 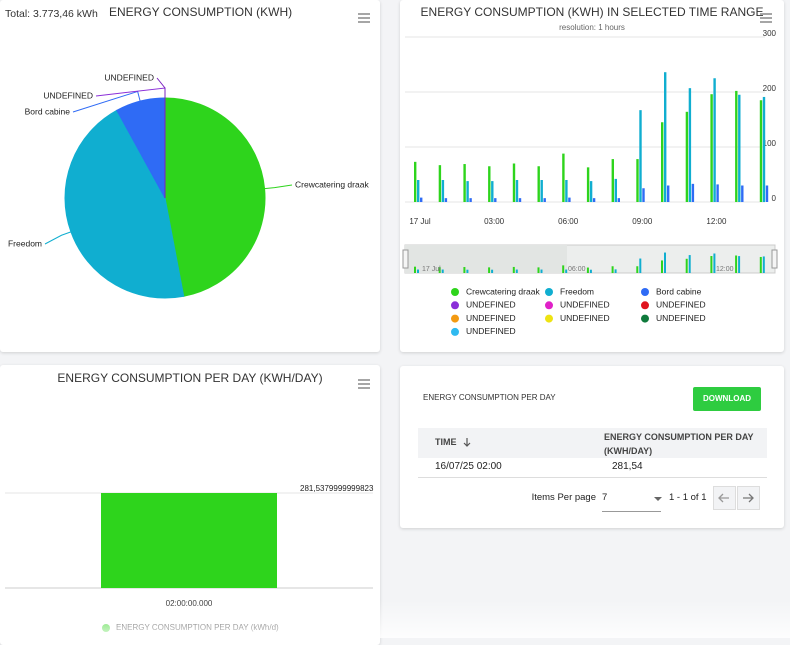 What do you see at coordinates (770, 143) in the screenshot?
I see `y-tick-label: 100` at bounding box center [770, 143].